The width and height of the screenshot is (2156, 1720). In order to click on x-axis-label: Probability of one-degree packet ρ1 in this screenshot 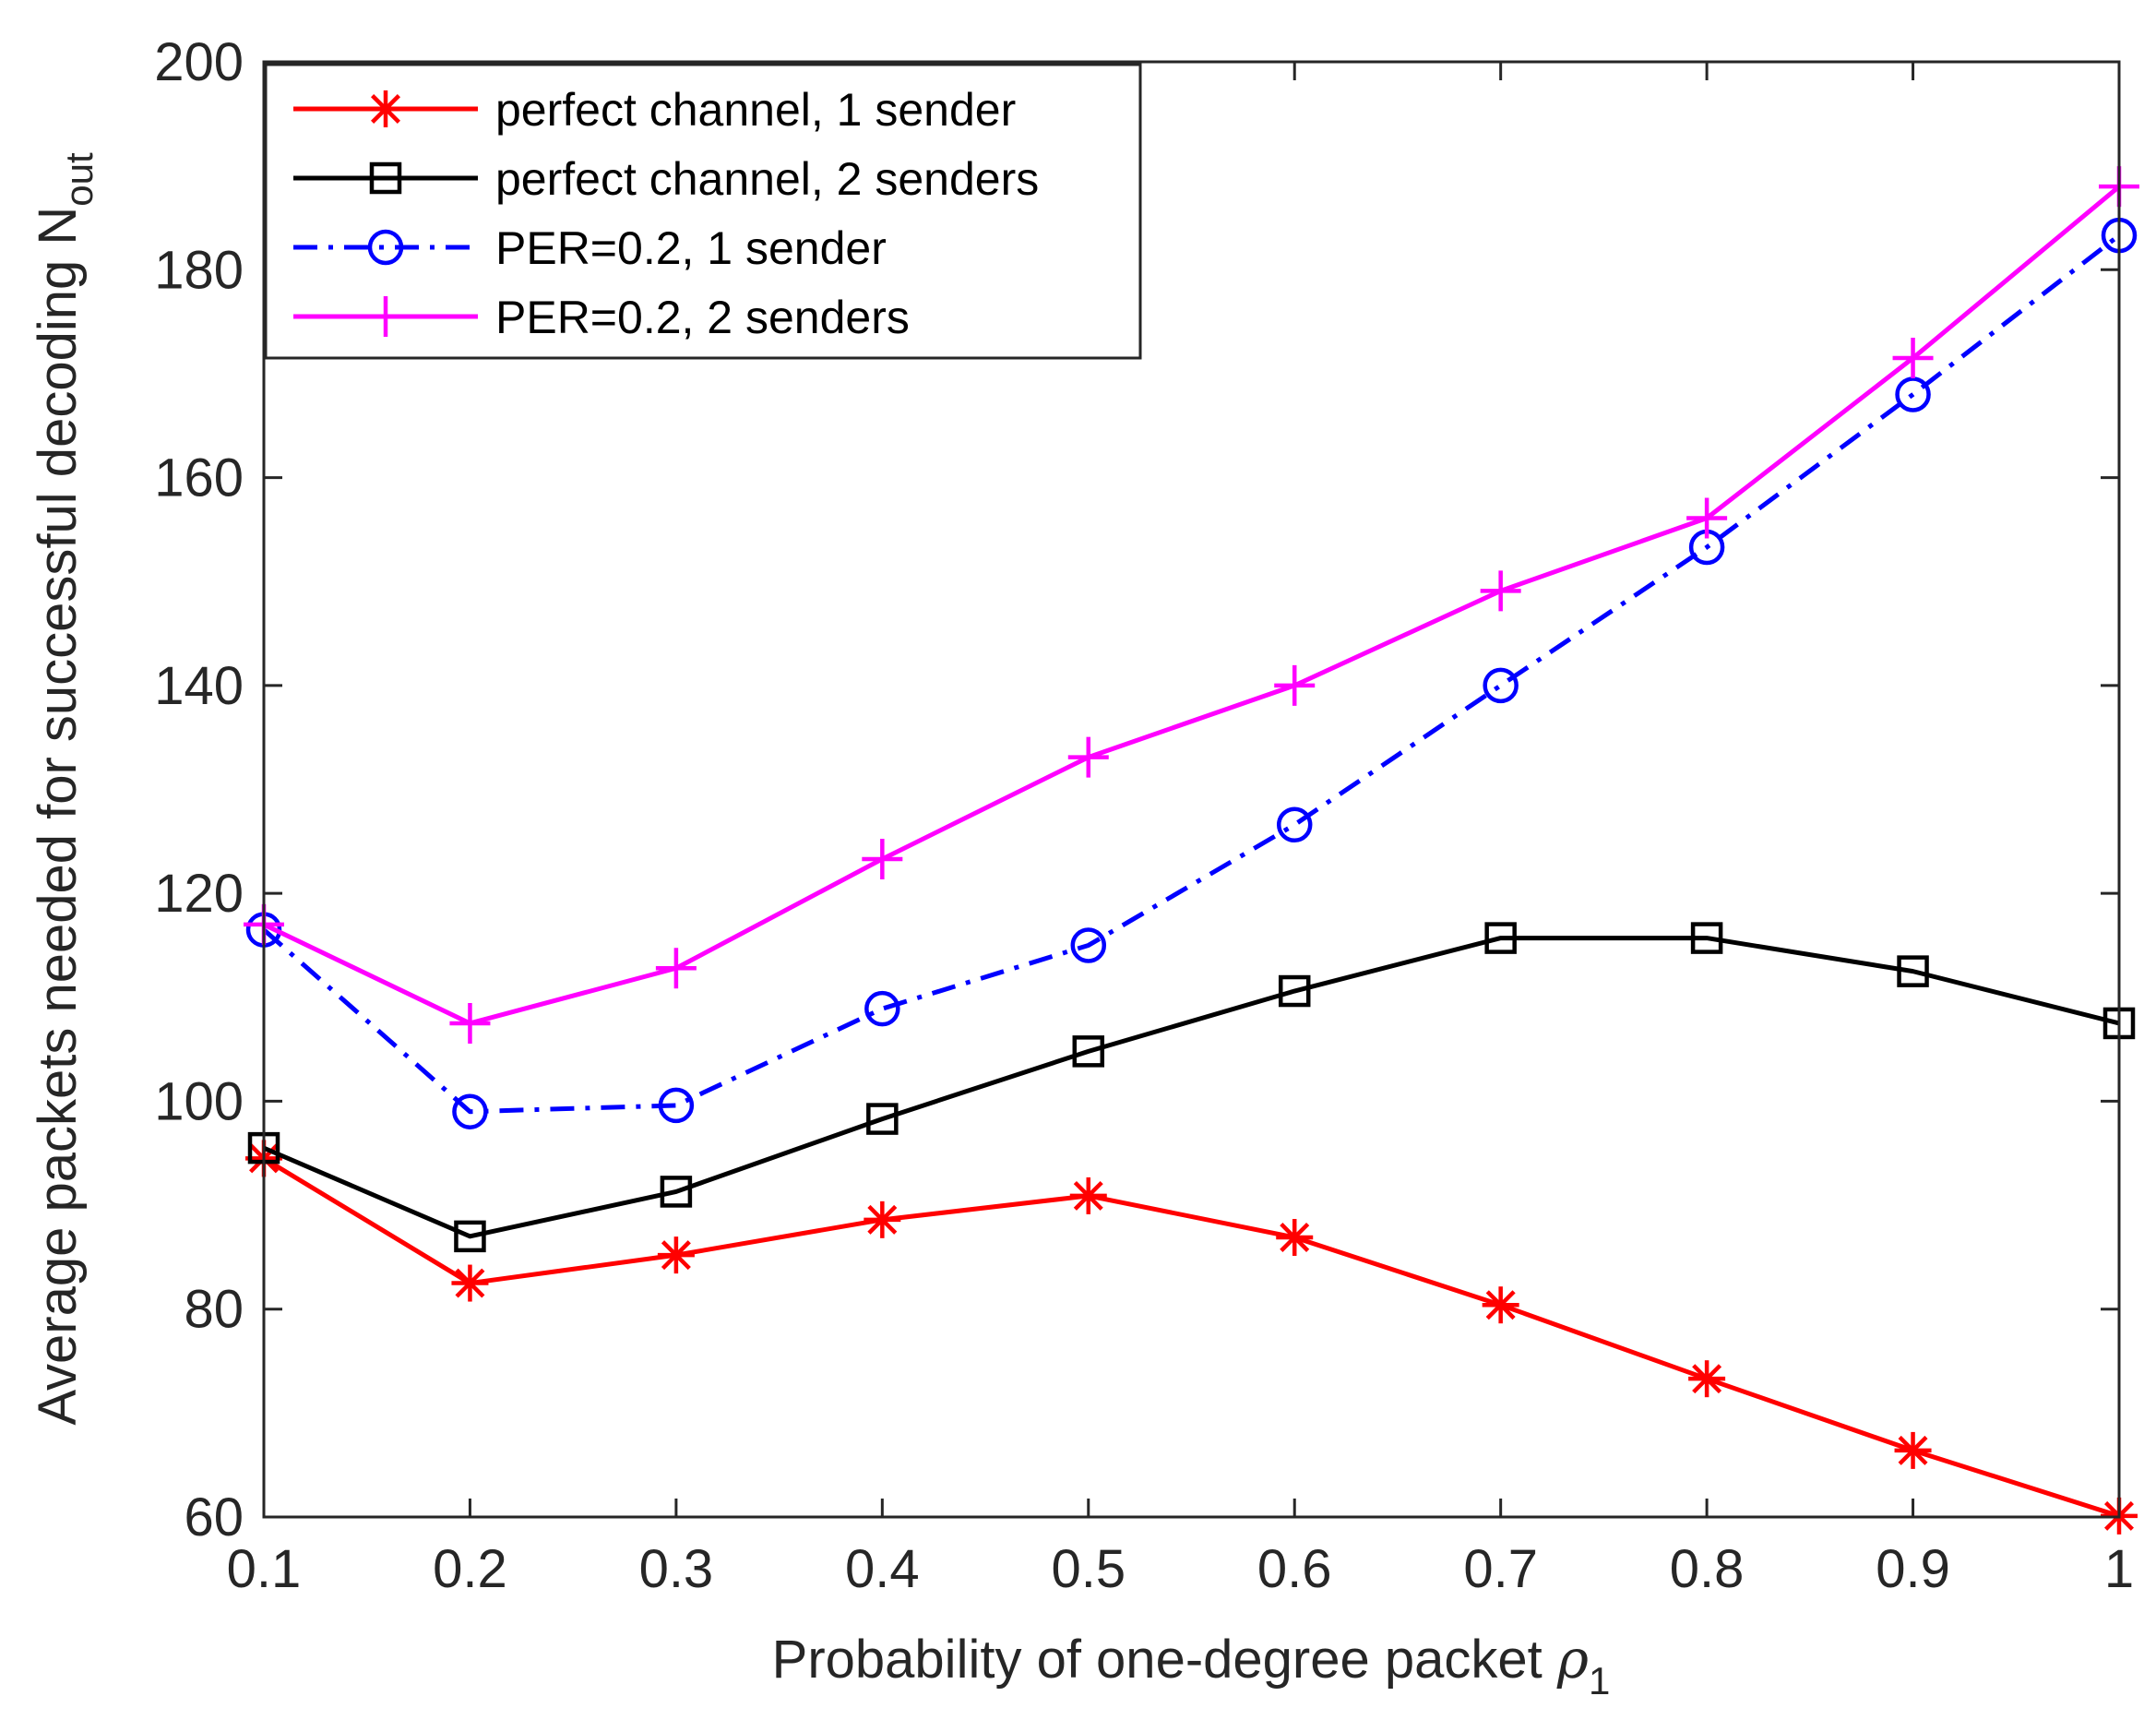, I will do `click(1192, 1665)`.